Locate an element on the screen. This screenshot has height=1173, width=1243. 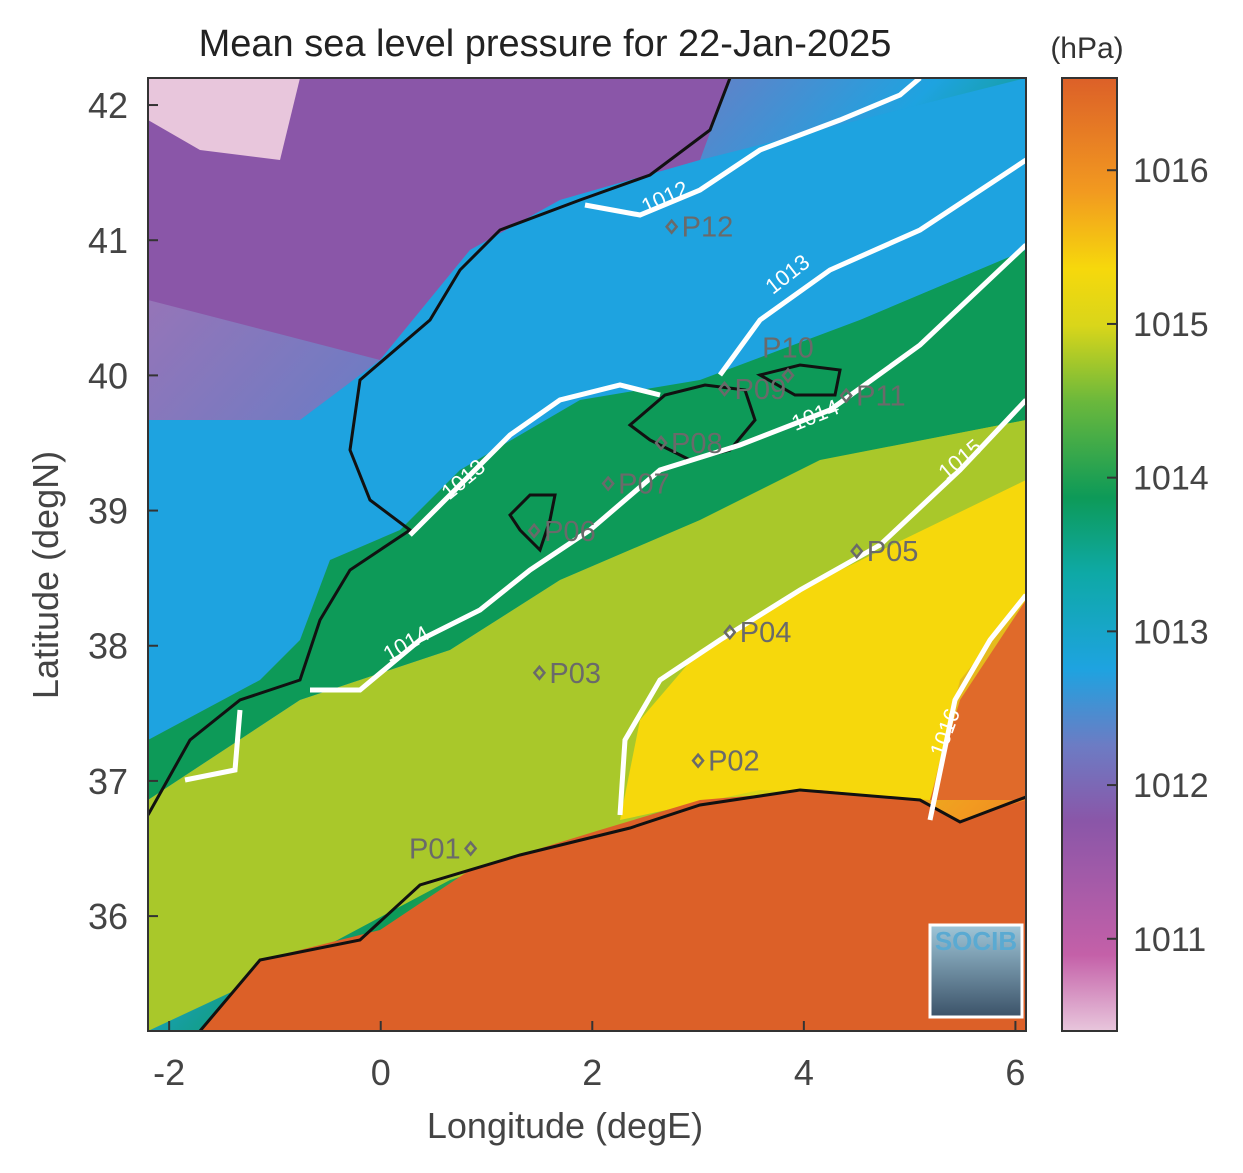
station-marker-p06 is located at coordinates (534, 530).